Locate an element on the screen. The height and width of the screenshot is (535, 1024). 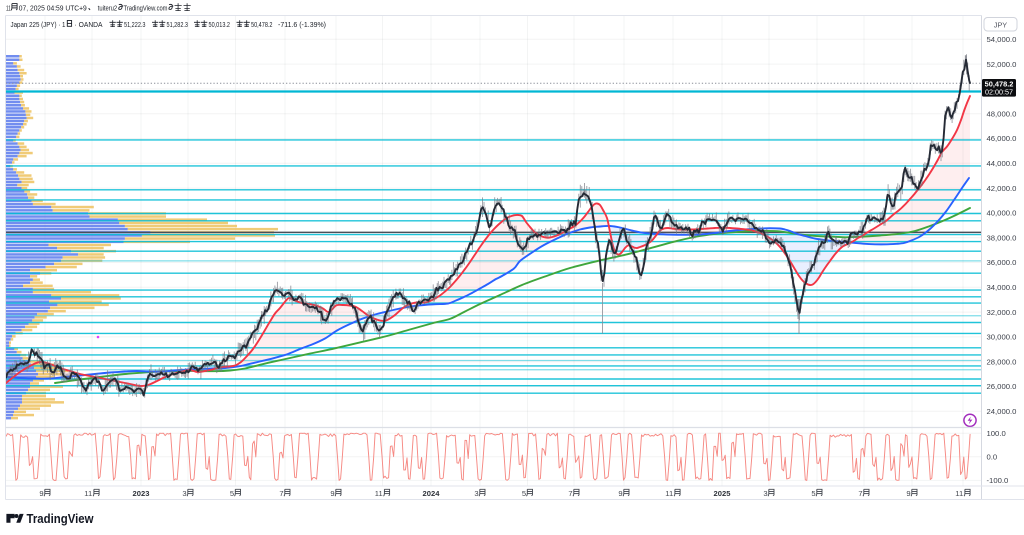
svg-text: 07, 2025 04:59 UTC+9 is located at coordinates (53, 8).